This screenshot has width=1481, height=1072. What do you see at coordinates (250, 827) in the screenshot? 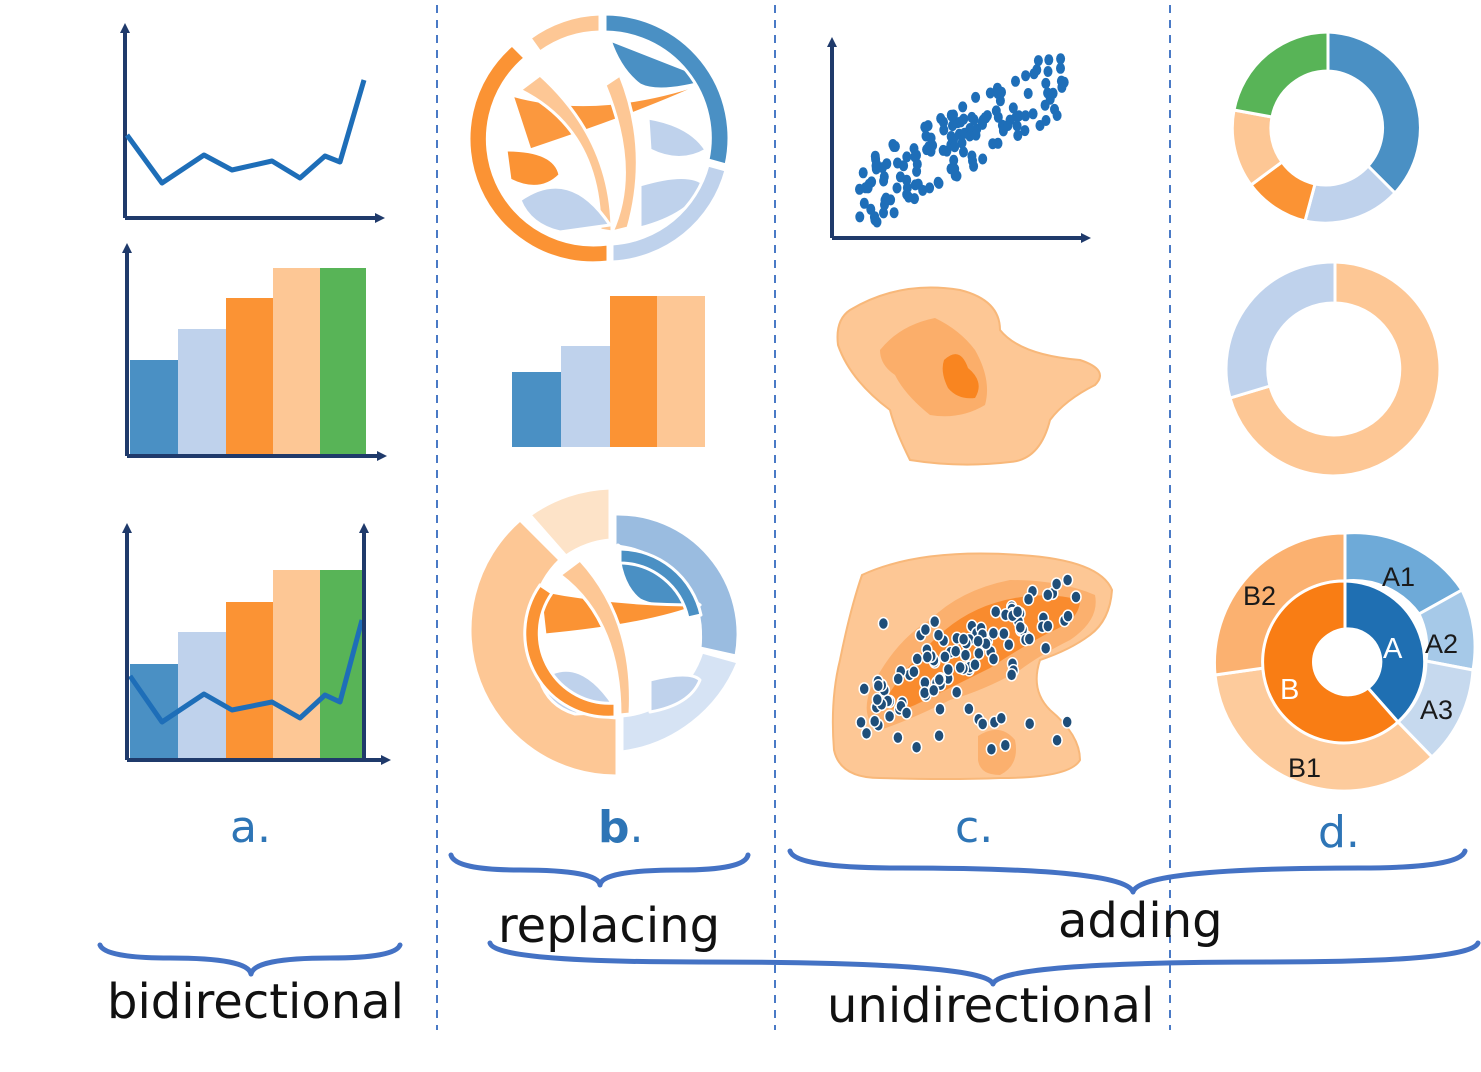
I see `panel-a-label: a.` at bounding box center [250, 827].